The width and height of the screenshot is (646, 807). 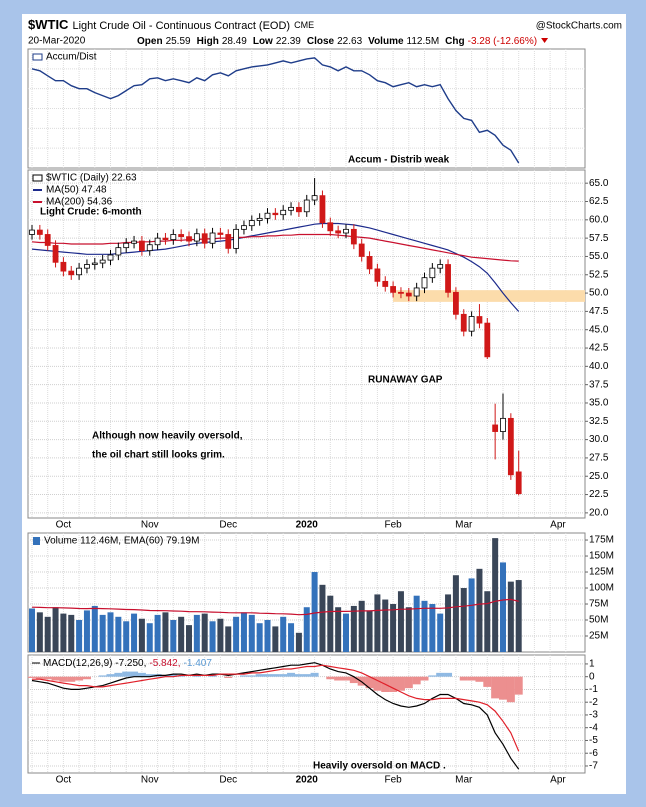 What do you see at coordinates (601, 572) in the screenshot?
I see `y-tick-label: 125M` at bounding box center [601, 572].